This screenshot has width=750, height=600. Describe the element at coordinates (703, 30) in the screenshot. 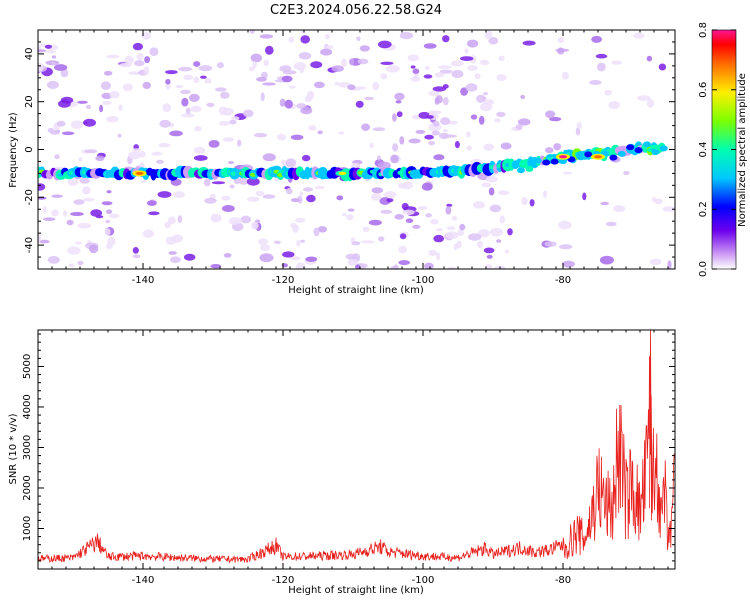

I see `colorbar-tick-label: 0.8` at that location.